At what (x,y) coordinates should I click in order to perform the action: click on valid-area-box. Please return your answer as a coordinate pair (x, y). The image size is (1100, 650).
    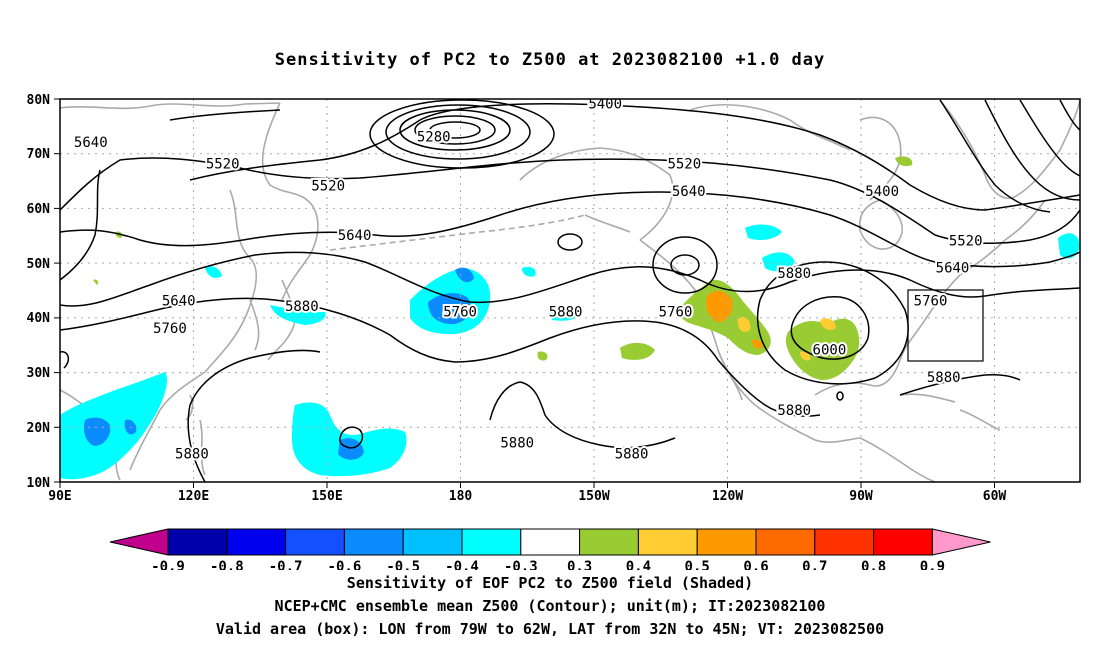
    Looking at the image, I should click on (945, 325).